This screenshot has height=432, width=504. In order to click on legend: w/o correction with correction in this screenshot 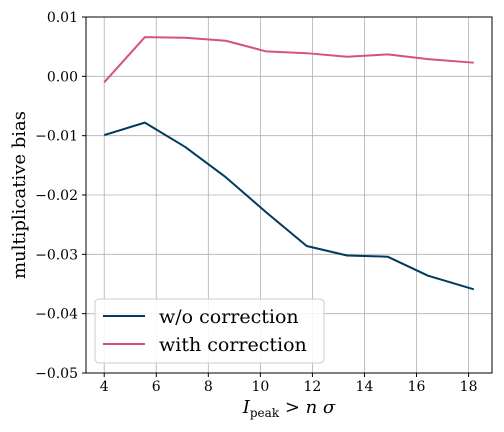, I will do `click(209, 331)`.